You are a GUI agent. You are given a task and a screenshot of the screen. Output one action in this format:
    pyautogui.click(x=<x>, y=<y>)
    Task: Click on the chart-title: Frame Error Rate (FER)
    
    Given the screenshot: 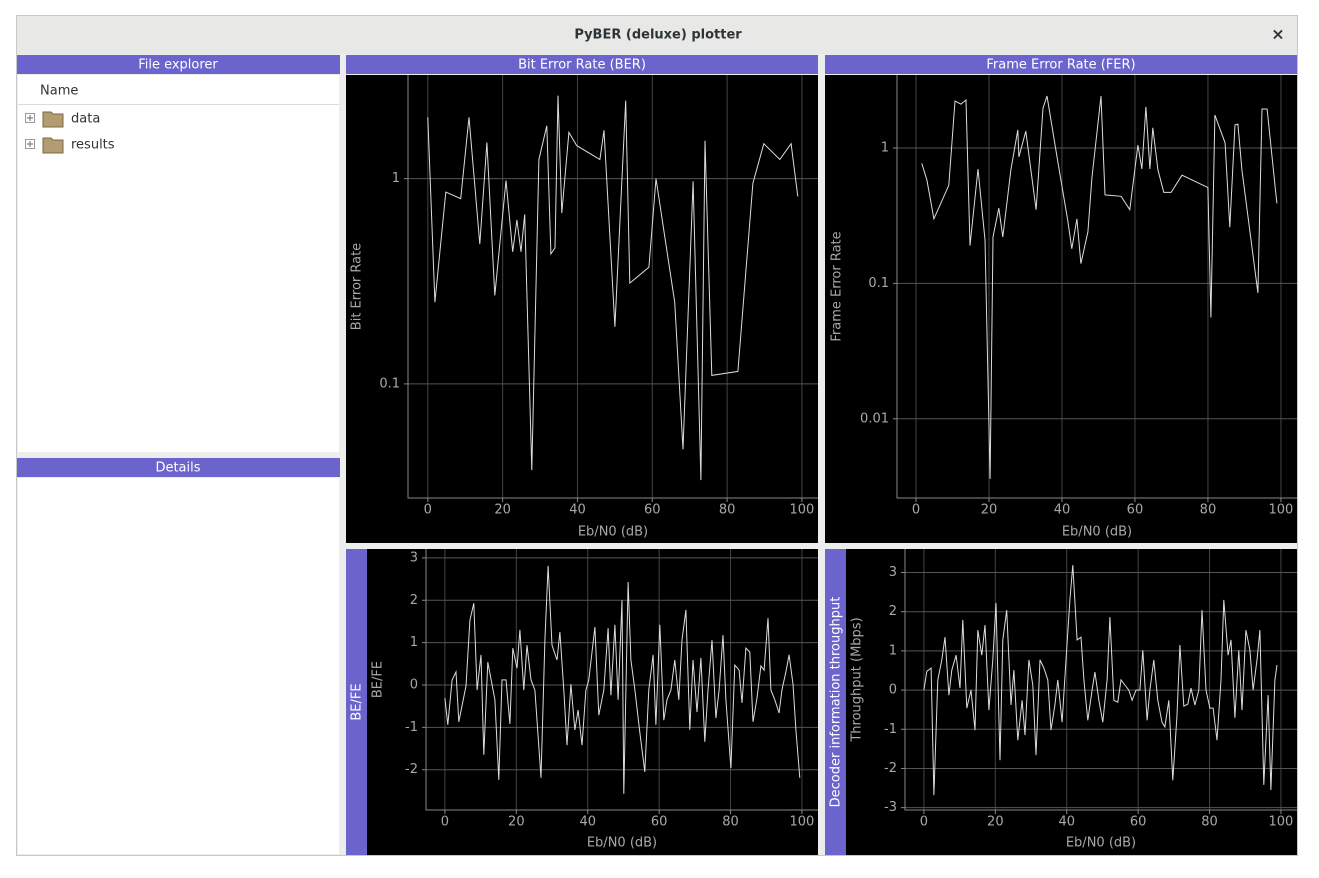 What is the action you would take?
    pyautogui.click(x=1060, y=65)
    